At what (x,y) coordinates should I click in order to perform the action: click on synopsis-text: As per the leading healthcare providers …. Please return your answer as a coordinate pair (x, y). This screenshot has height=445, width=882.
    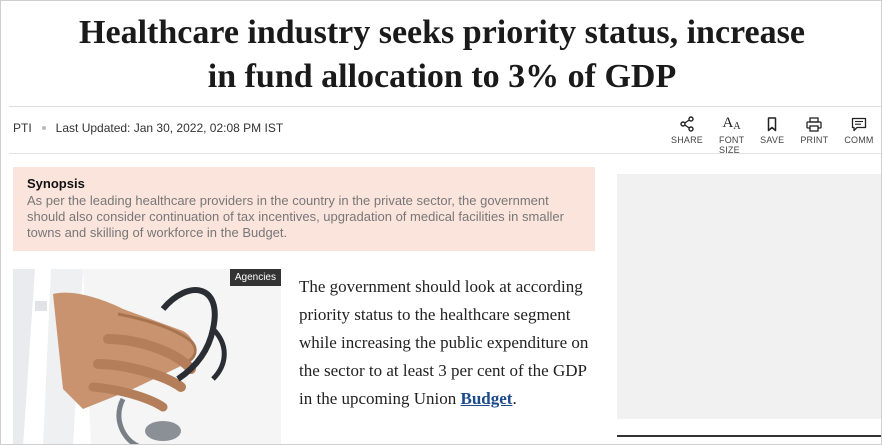
    Looking at the image, I should click on (295, 216).